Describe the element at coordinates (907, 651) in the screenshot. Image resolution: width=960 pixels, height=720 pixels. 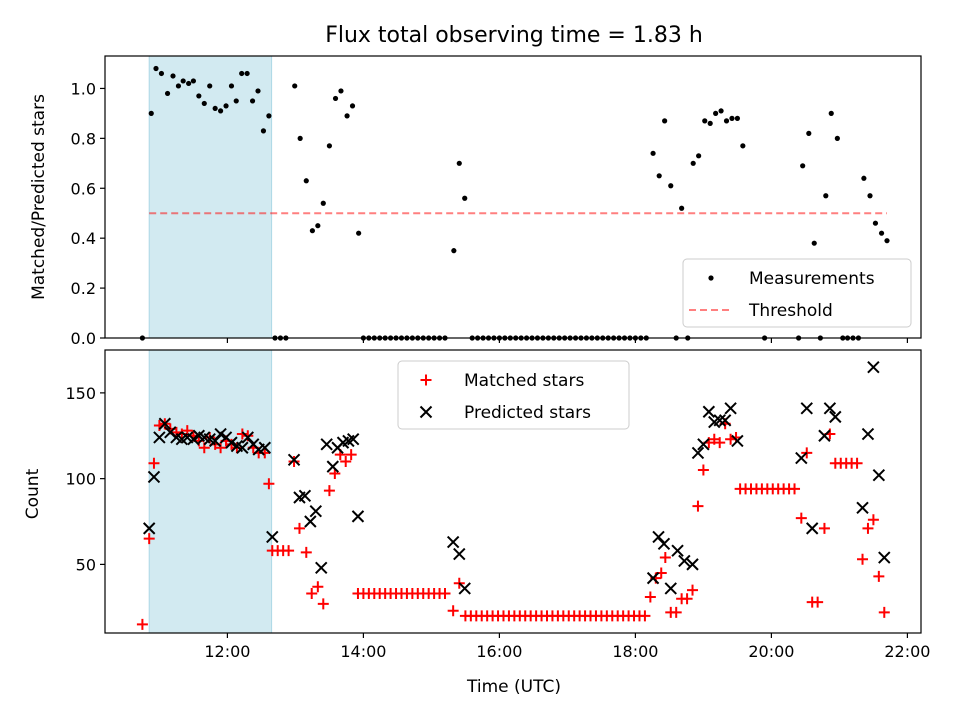
I see `x-tick-label: 22:00` at that location.